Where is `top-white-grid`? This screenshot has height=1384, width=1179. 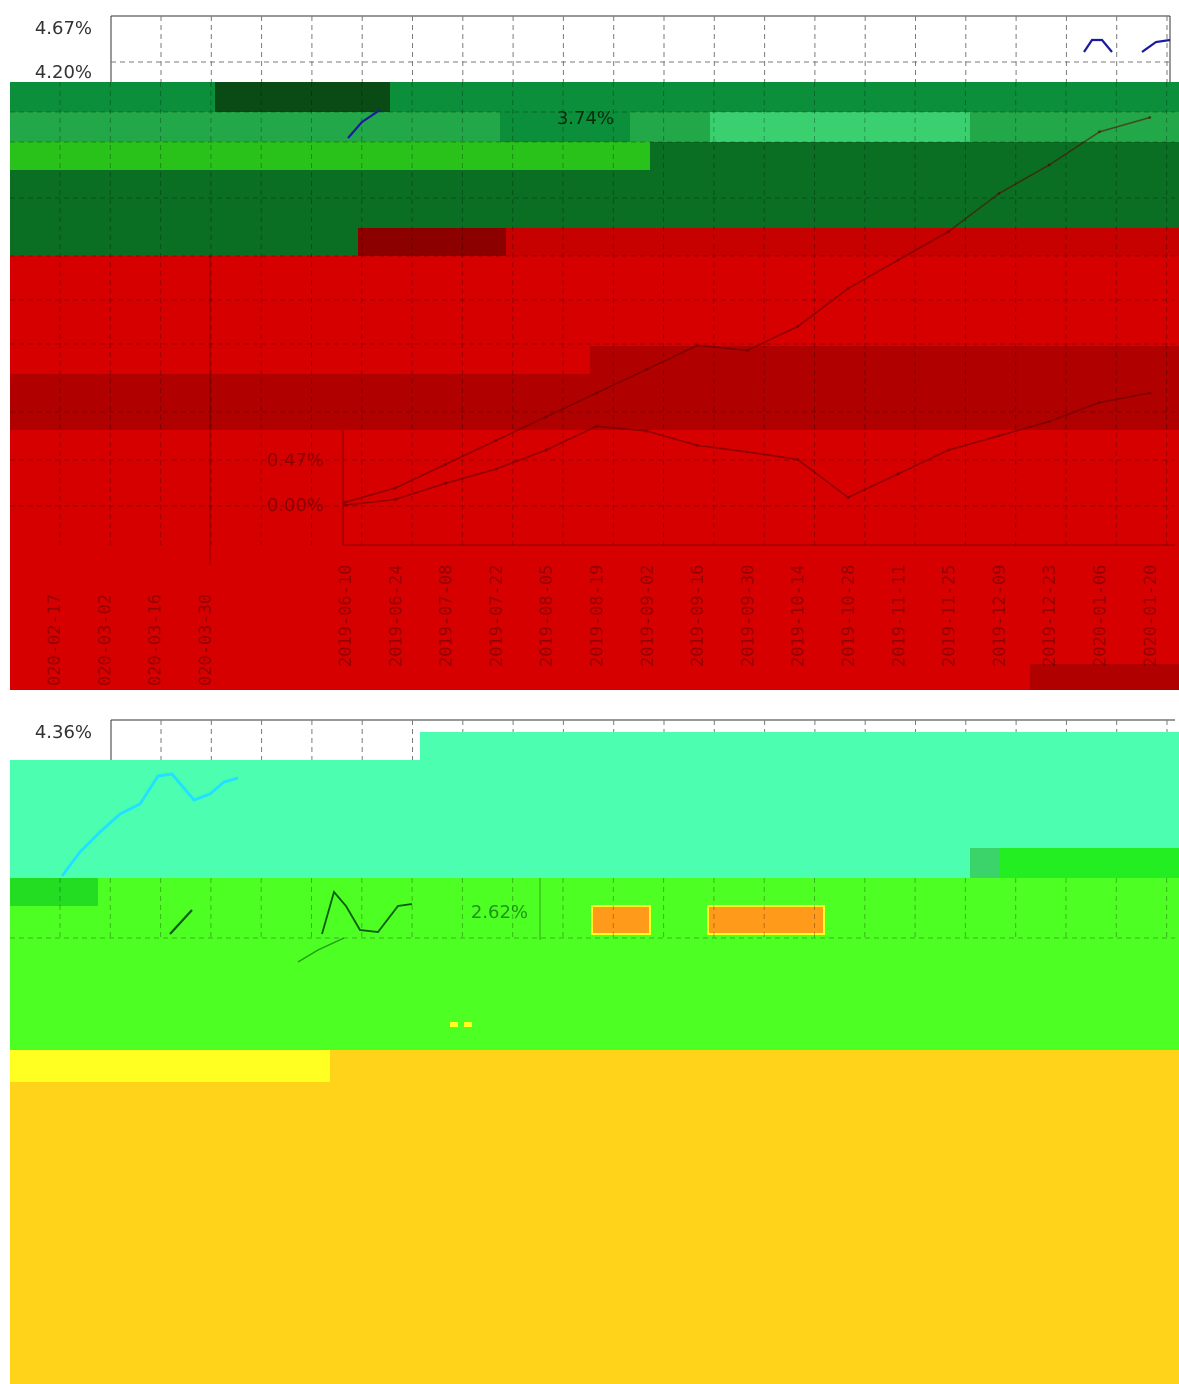
top-white-grid is located at coordinates (640, 49).